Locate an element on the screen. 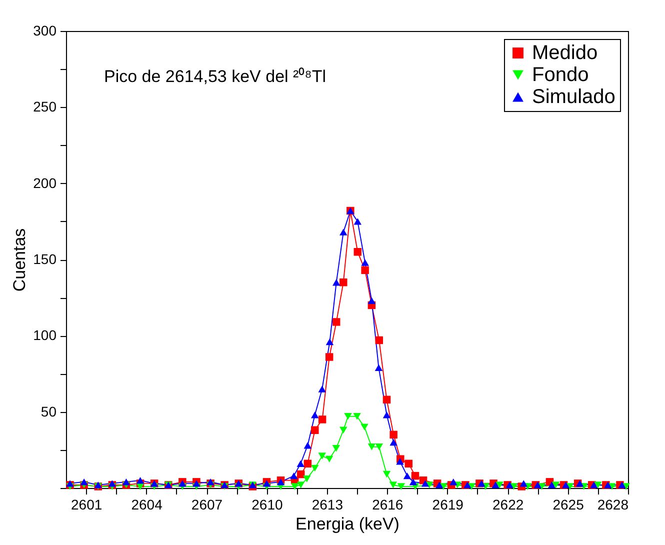  annotation: Pico de 2614,53 keV del ²⁰⁸Tl is located at coordinates (215, 76).